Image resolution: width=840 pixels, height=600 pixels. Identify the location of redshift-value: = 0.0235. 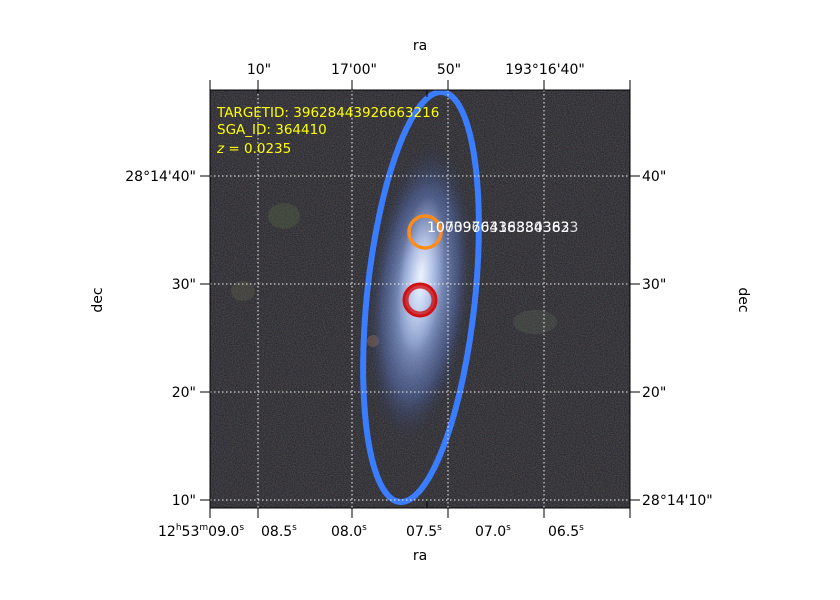
(257, 149).